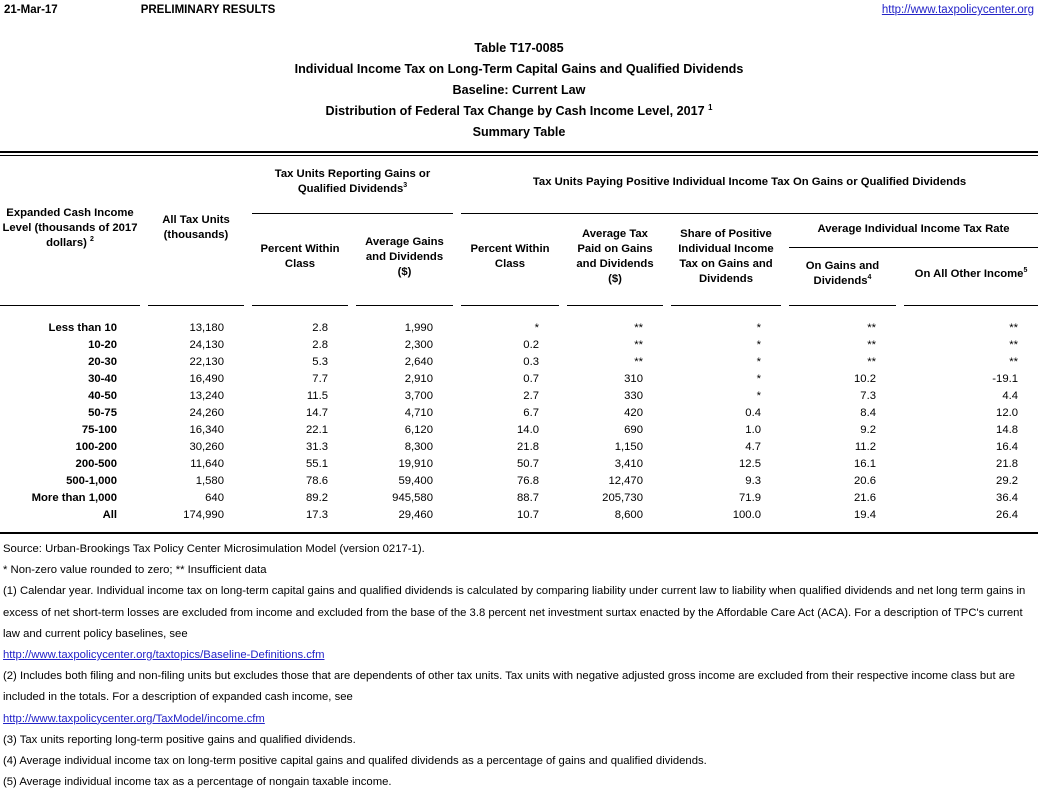 This screenshot has width=1038, height=793. Describe the element at coordinates (206, 379) in the screenshot. I see `table-cell: 16,490` at that location.